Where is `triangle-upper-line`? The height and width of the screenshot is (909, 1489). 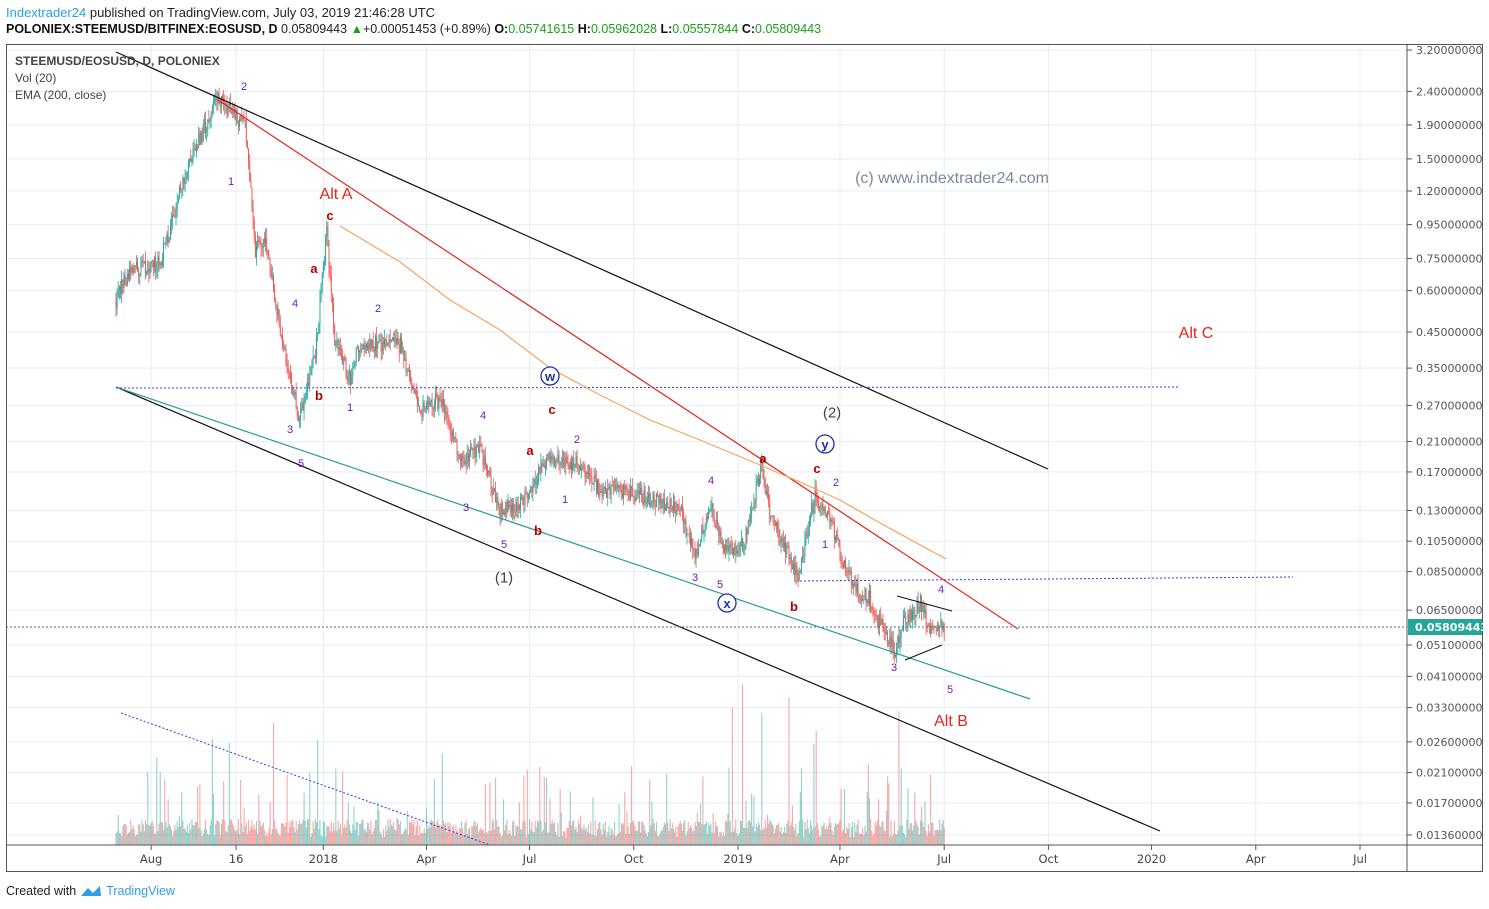 triangle-upper-line is located at coordinates (924, 603).